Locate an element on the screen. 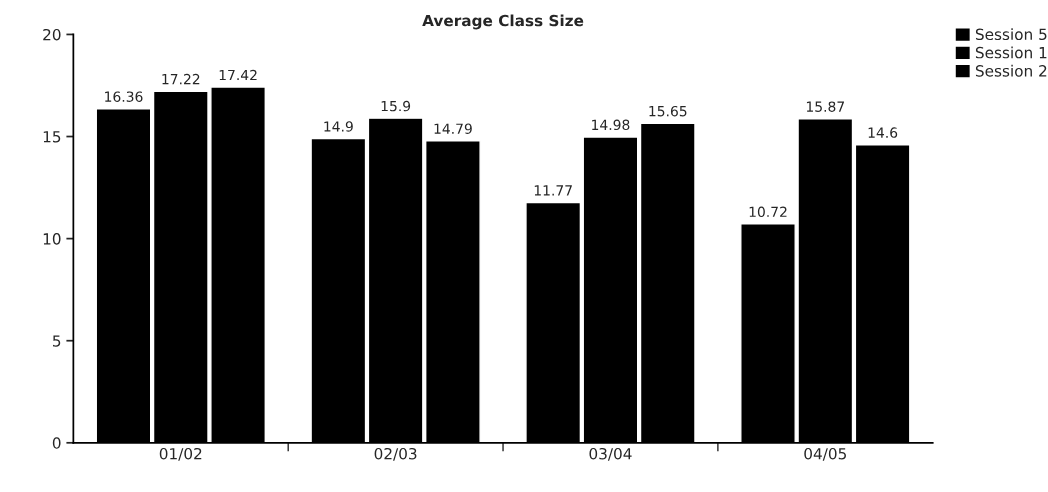 This screenshot has width=1048, height=492. data-label: 10.72 is located at coordinates (768, 212).